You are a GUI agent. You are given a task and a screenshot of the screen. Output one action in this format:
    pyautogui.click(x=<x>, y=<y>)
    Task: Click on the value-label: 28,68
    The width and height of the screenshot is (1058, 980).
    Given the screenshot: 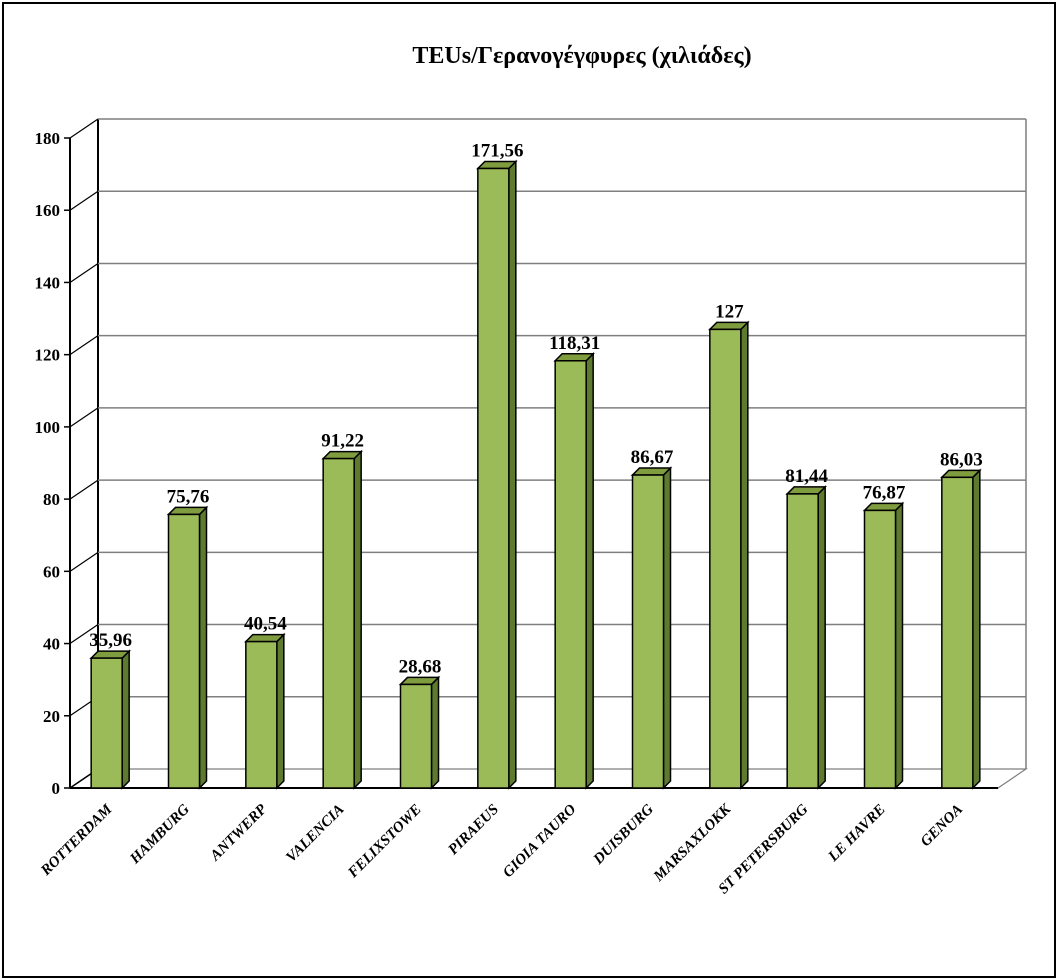 What is the action you would take?
    pyautogui.click(x=420, y=666)
    